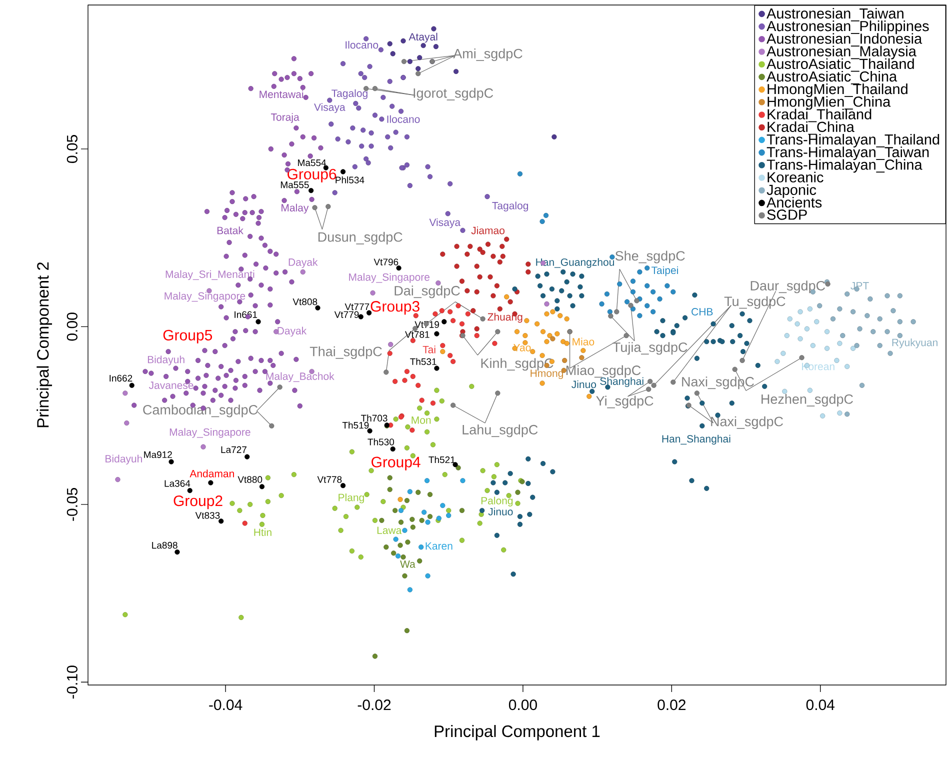 The height and width of the screenshot is (778, 948). Describe the element at coordinates (350, 180) in the screenshot. I see `annotation: Phl534` at that location.